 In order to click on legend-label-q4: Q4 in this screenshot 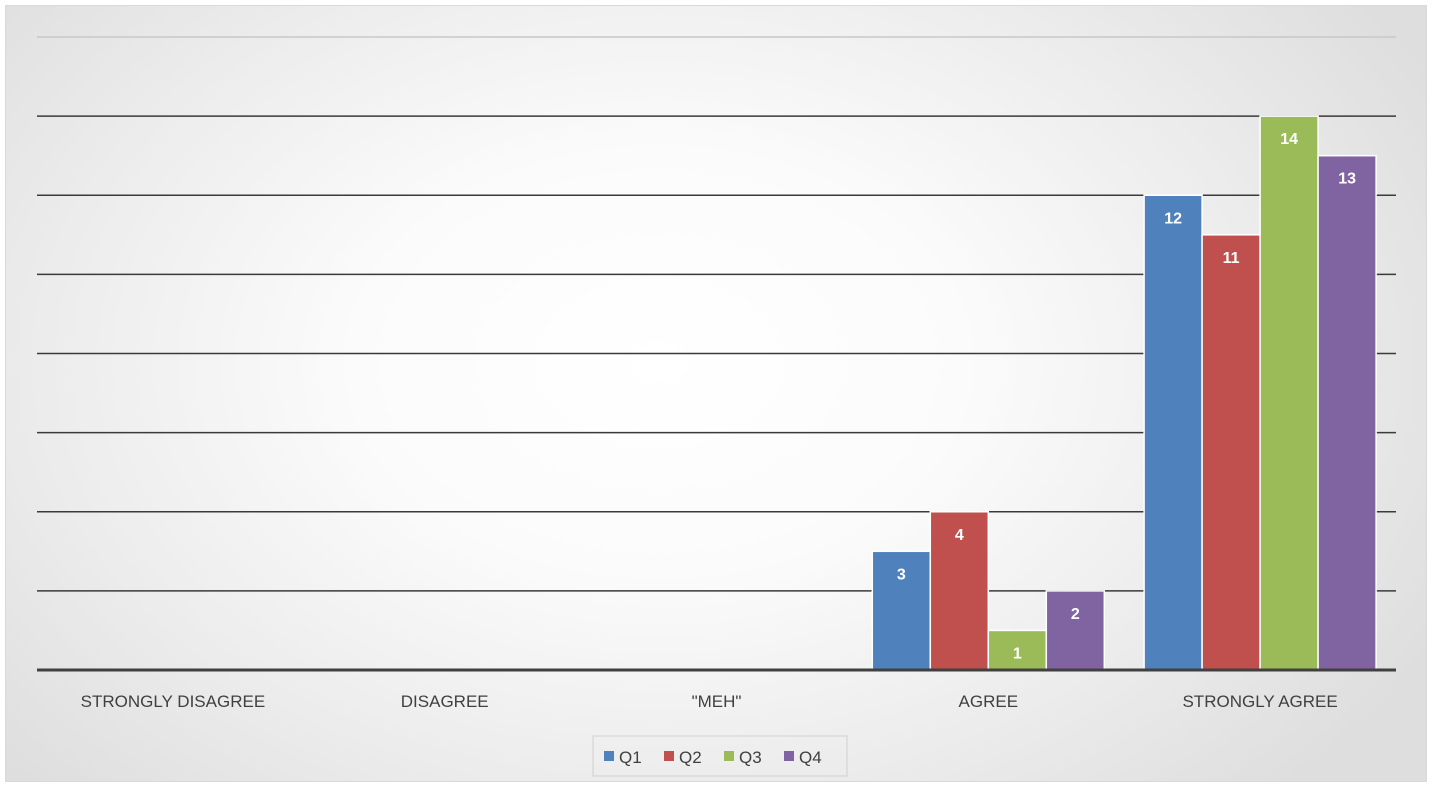, I will do `click(810, 757)`.